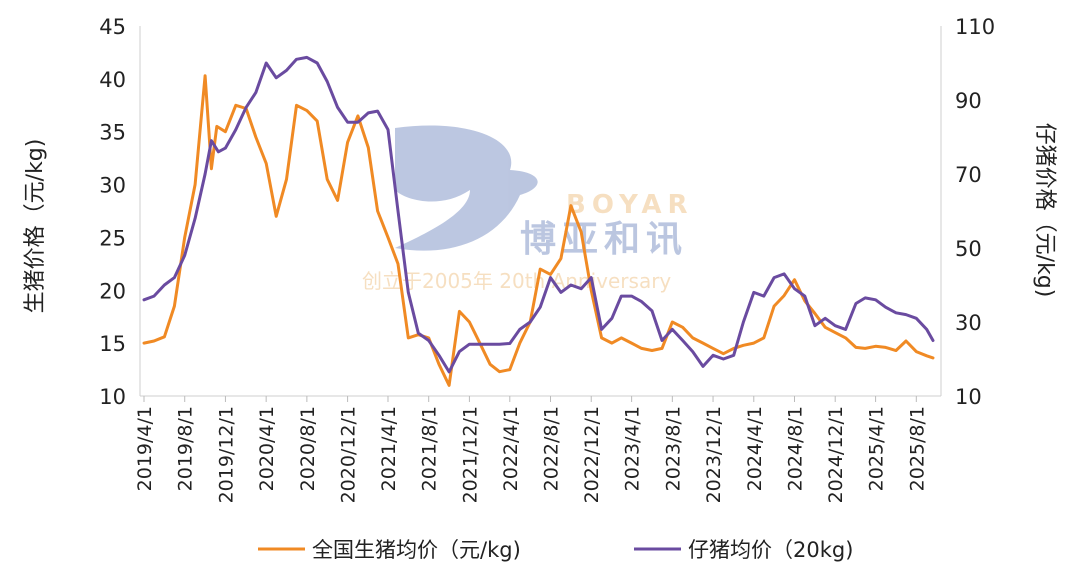 The width and height of the screenshot is (1080, 578). I want to click on left-y-tick-label: 15, so click(112, 344).